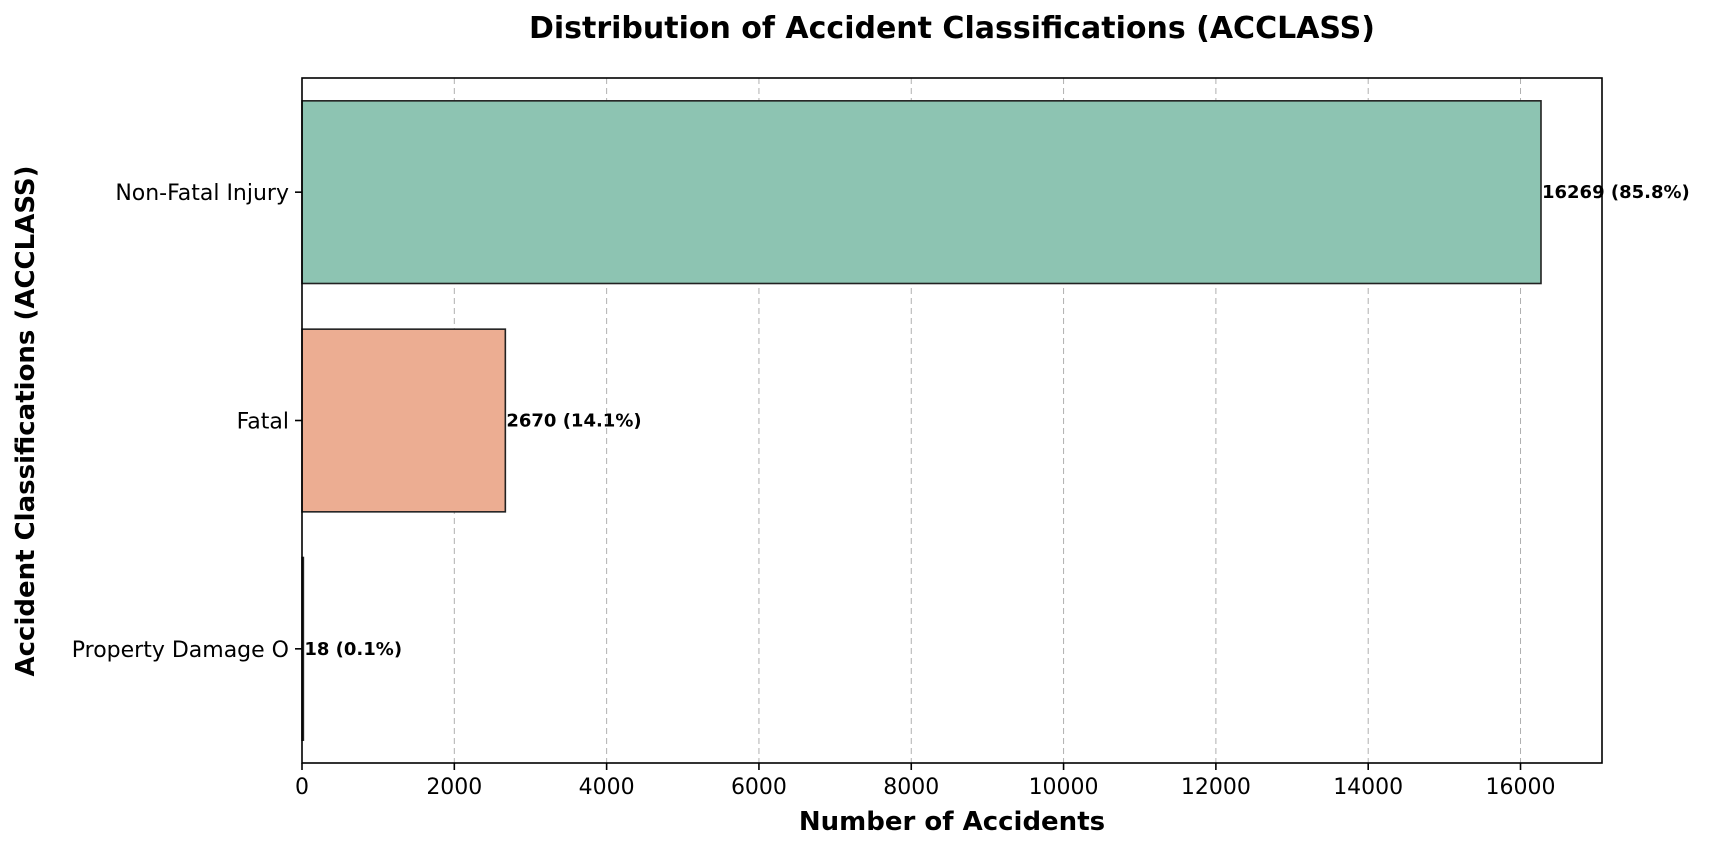 Image resolution: width=1715 pixels, height=849 pixels. I want to click on x-tick-label: 2000, so click(454, 787).